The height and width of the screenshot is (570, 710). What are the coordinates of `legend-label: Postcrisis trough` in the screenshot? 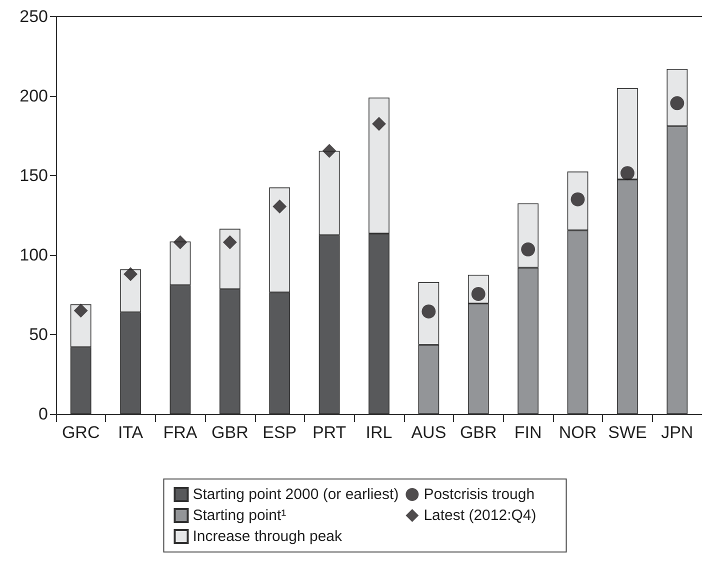 It's located at (479, 494).